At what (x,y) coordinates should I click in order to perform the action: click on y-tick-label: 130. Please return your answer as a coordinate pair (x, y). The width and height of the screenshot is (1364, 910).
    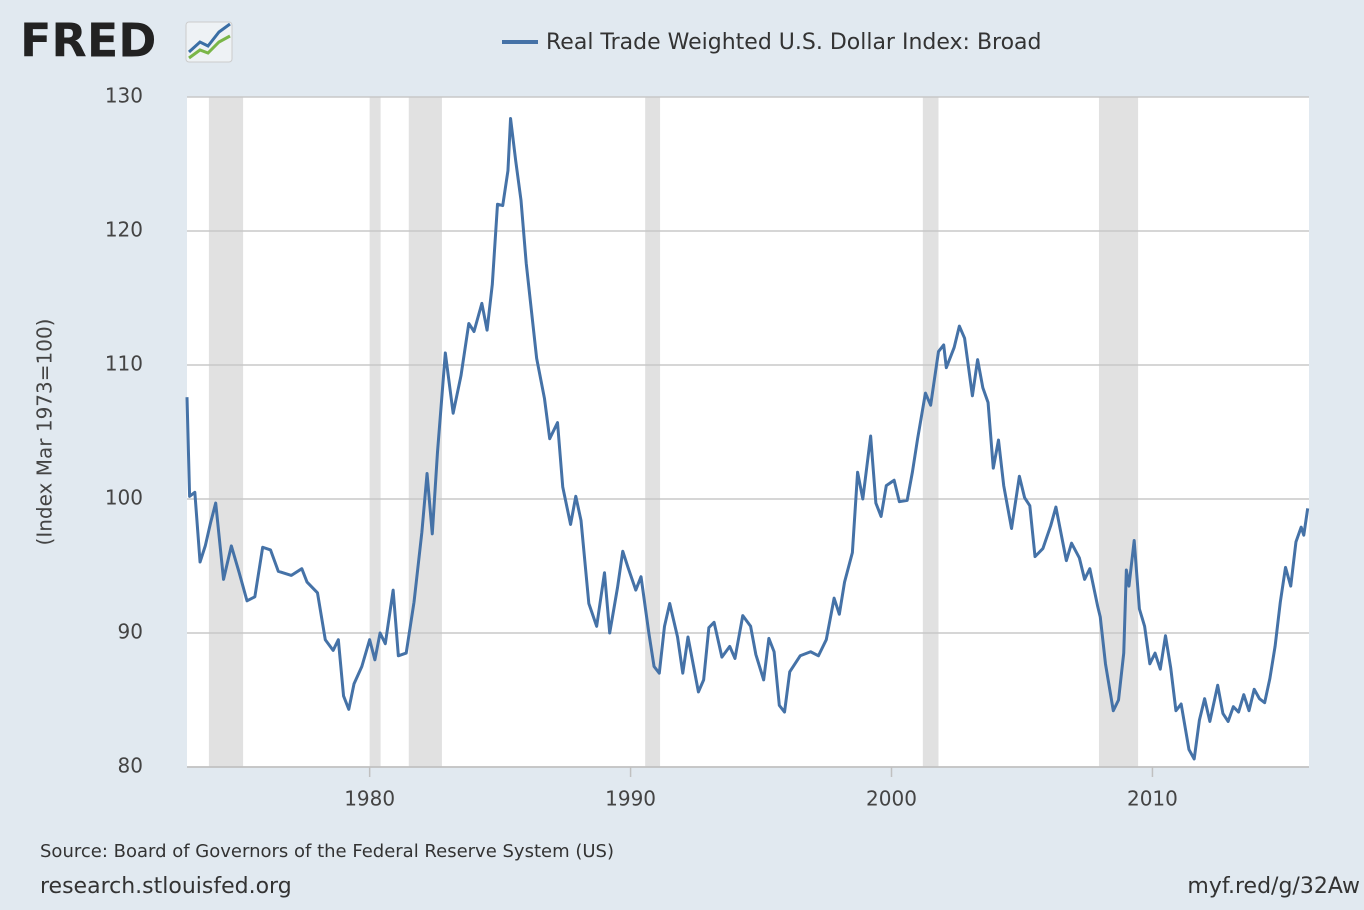
    Looking at the image, I should click on (124, 96).